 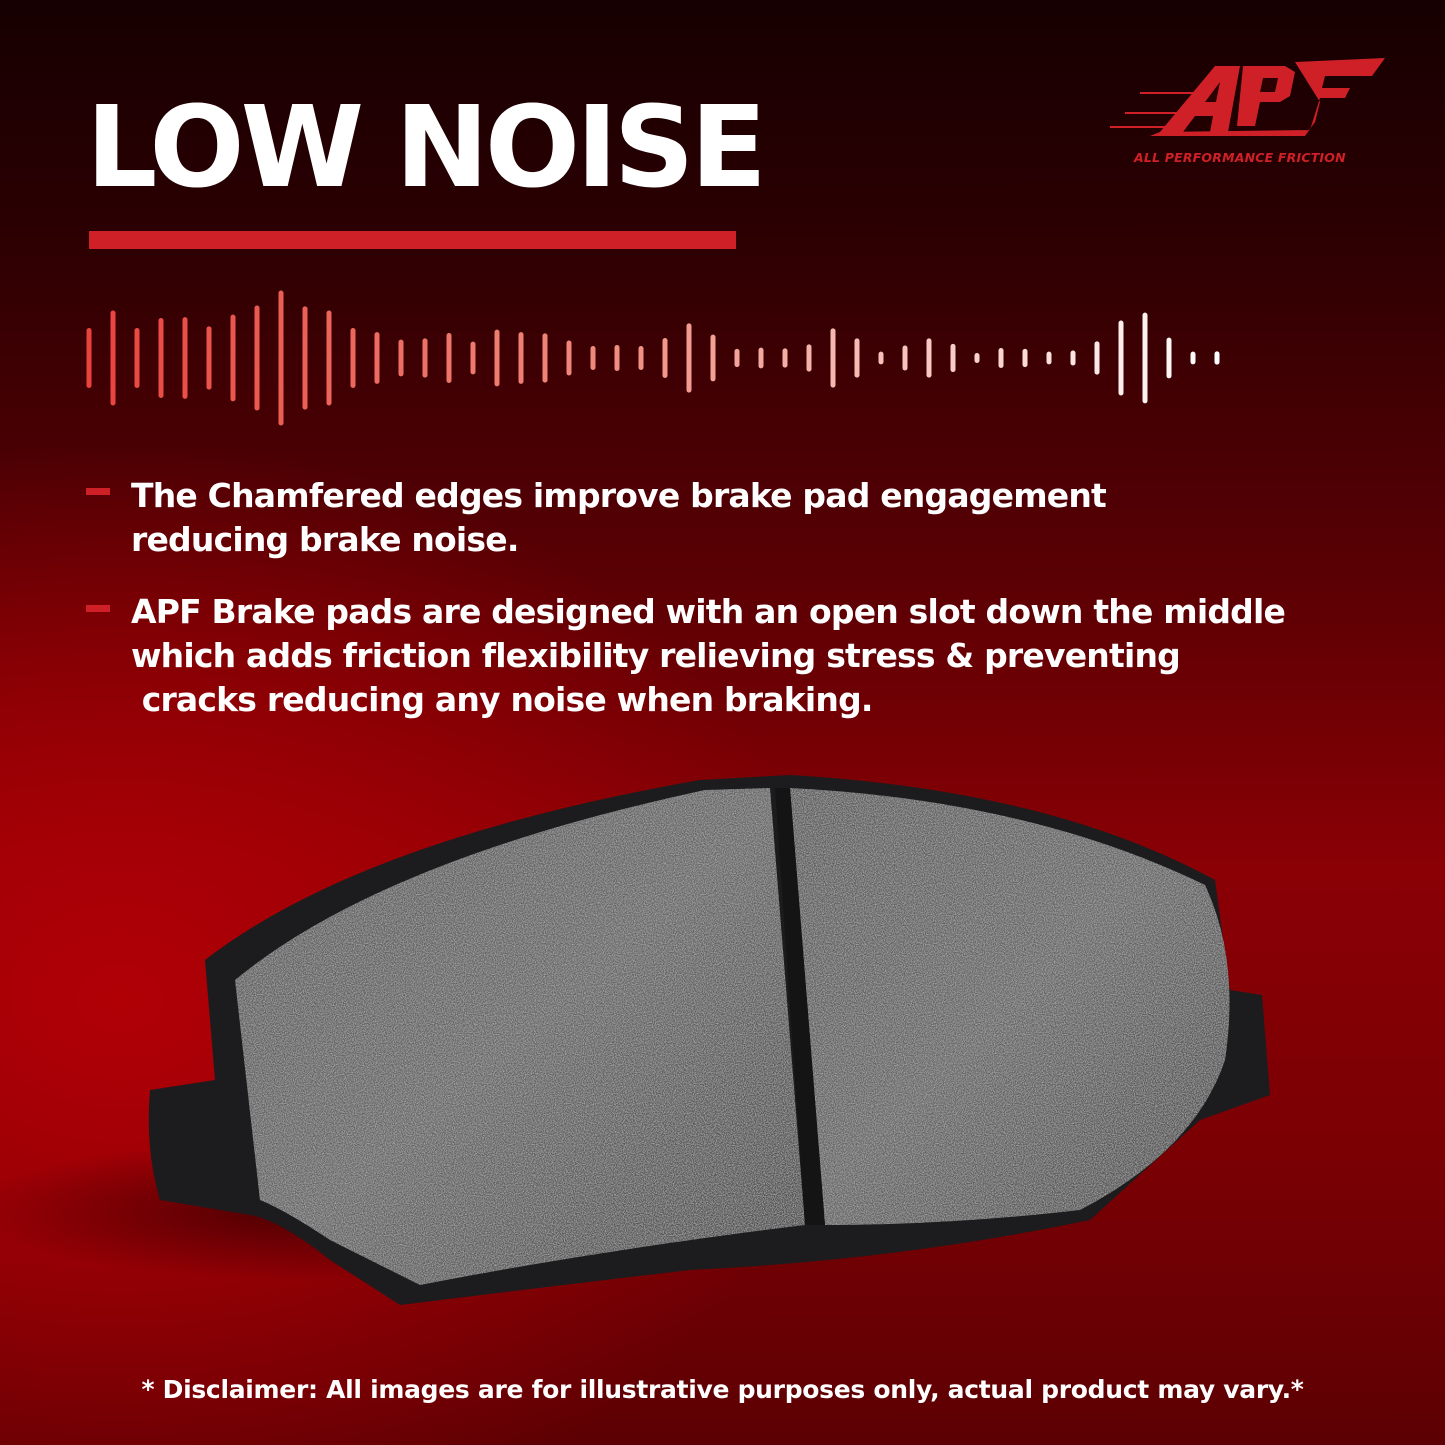 I want to click on apf-logo-mark, so click(x=1247, y=97).